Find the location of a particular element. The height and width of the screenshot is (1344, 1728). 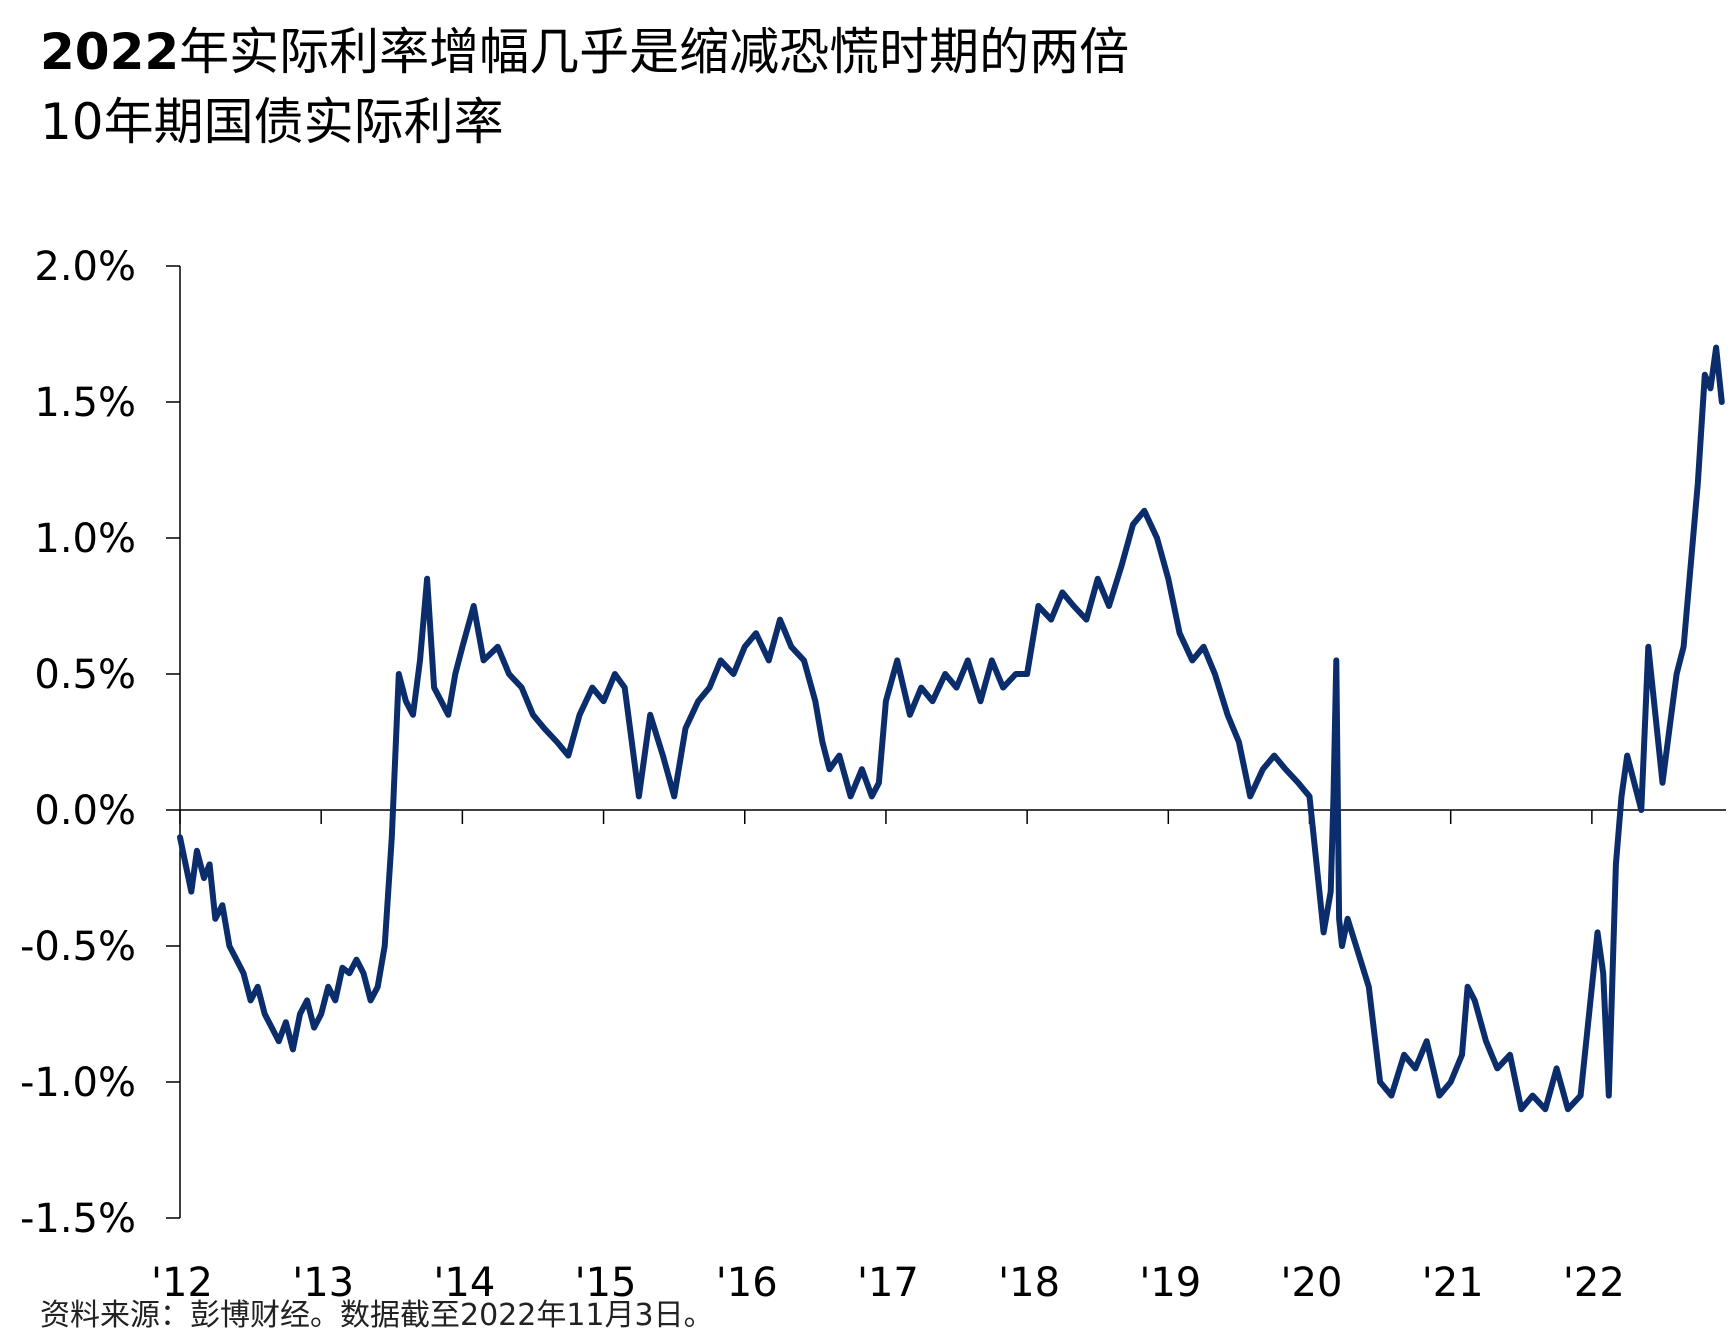

x-tick-label: '16 is located at coordinates (747, 1283).